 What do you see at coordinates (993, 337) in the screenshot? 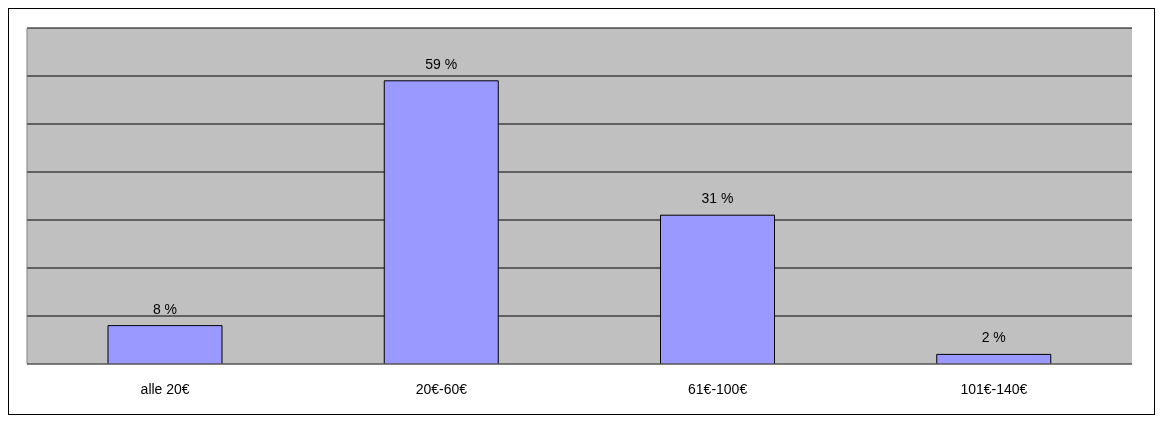
I see `data-label: 2 %` at bounding box center [993, 337].